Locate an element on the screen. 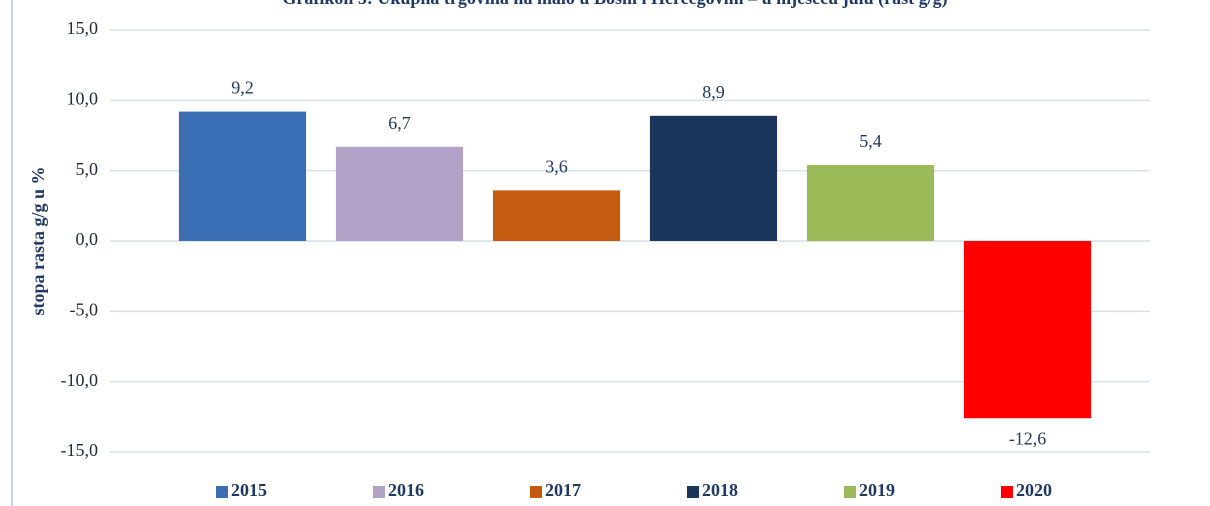  y-tick-label: -15,0 is located at coordinates (80, 450).